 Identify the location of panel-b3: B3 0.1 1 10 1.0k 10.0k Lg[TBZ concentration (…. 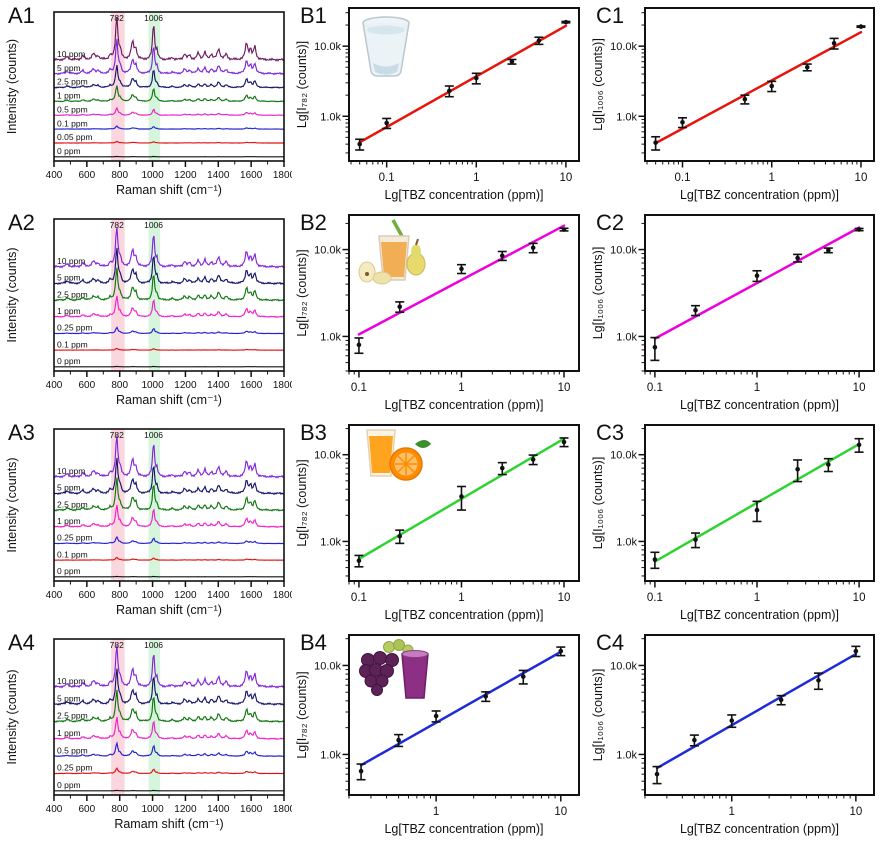
(440, 522).